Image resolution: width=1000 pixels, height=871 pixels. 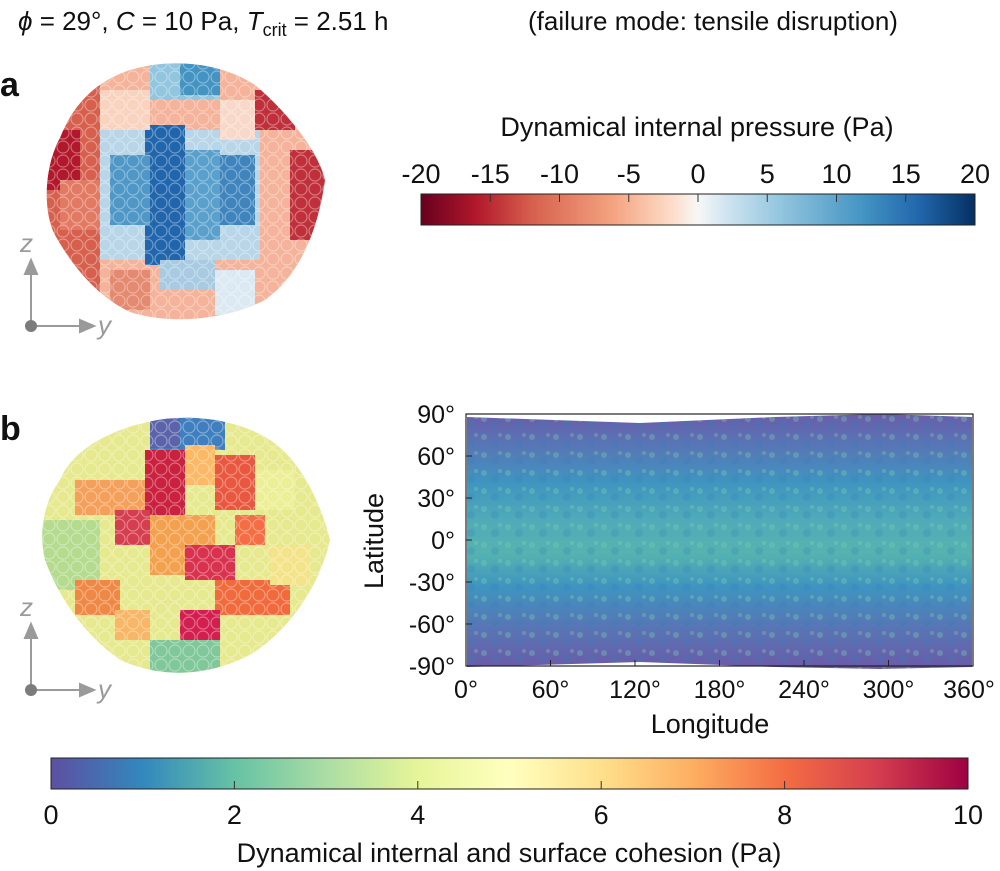 I want to click on map-xlabel: Longitude, so click(x=710, y=724).